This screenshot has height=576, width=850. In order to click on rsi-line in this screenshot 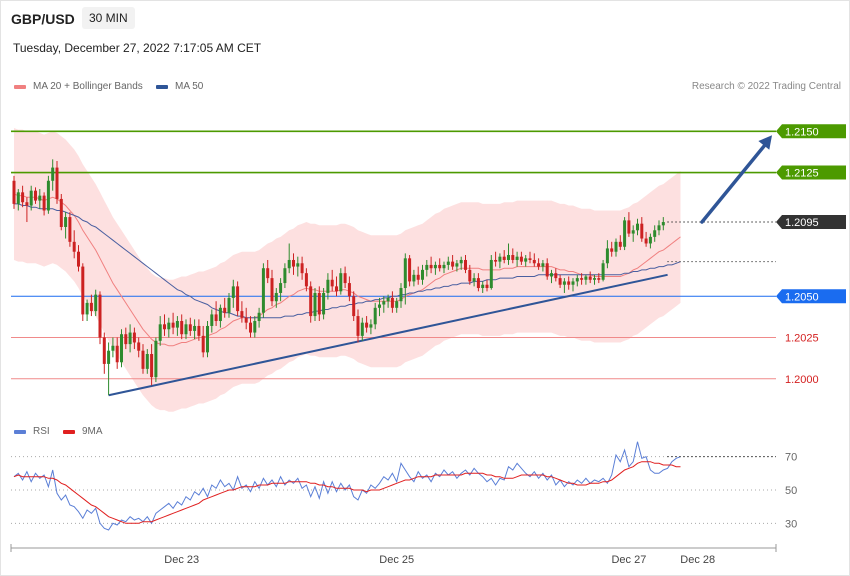, I will do `click(347, 486)`.